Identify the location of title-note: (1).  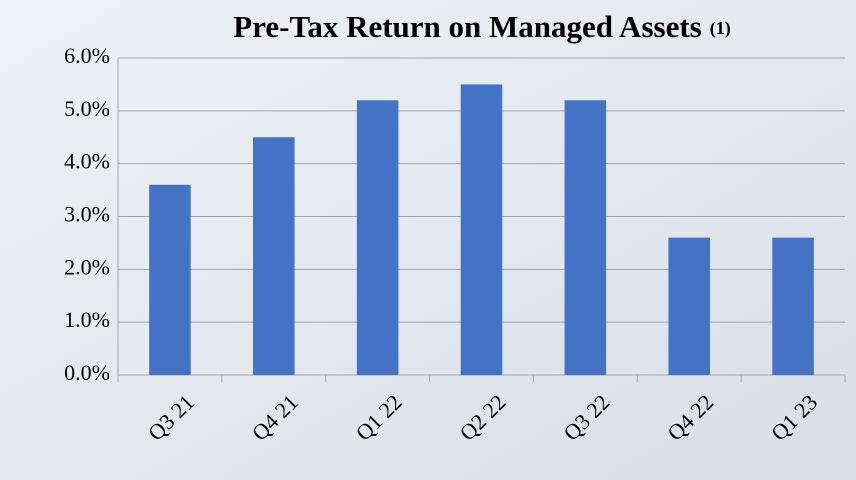
(720, 28).